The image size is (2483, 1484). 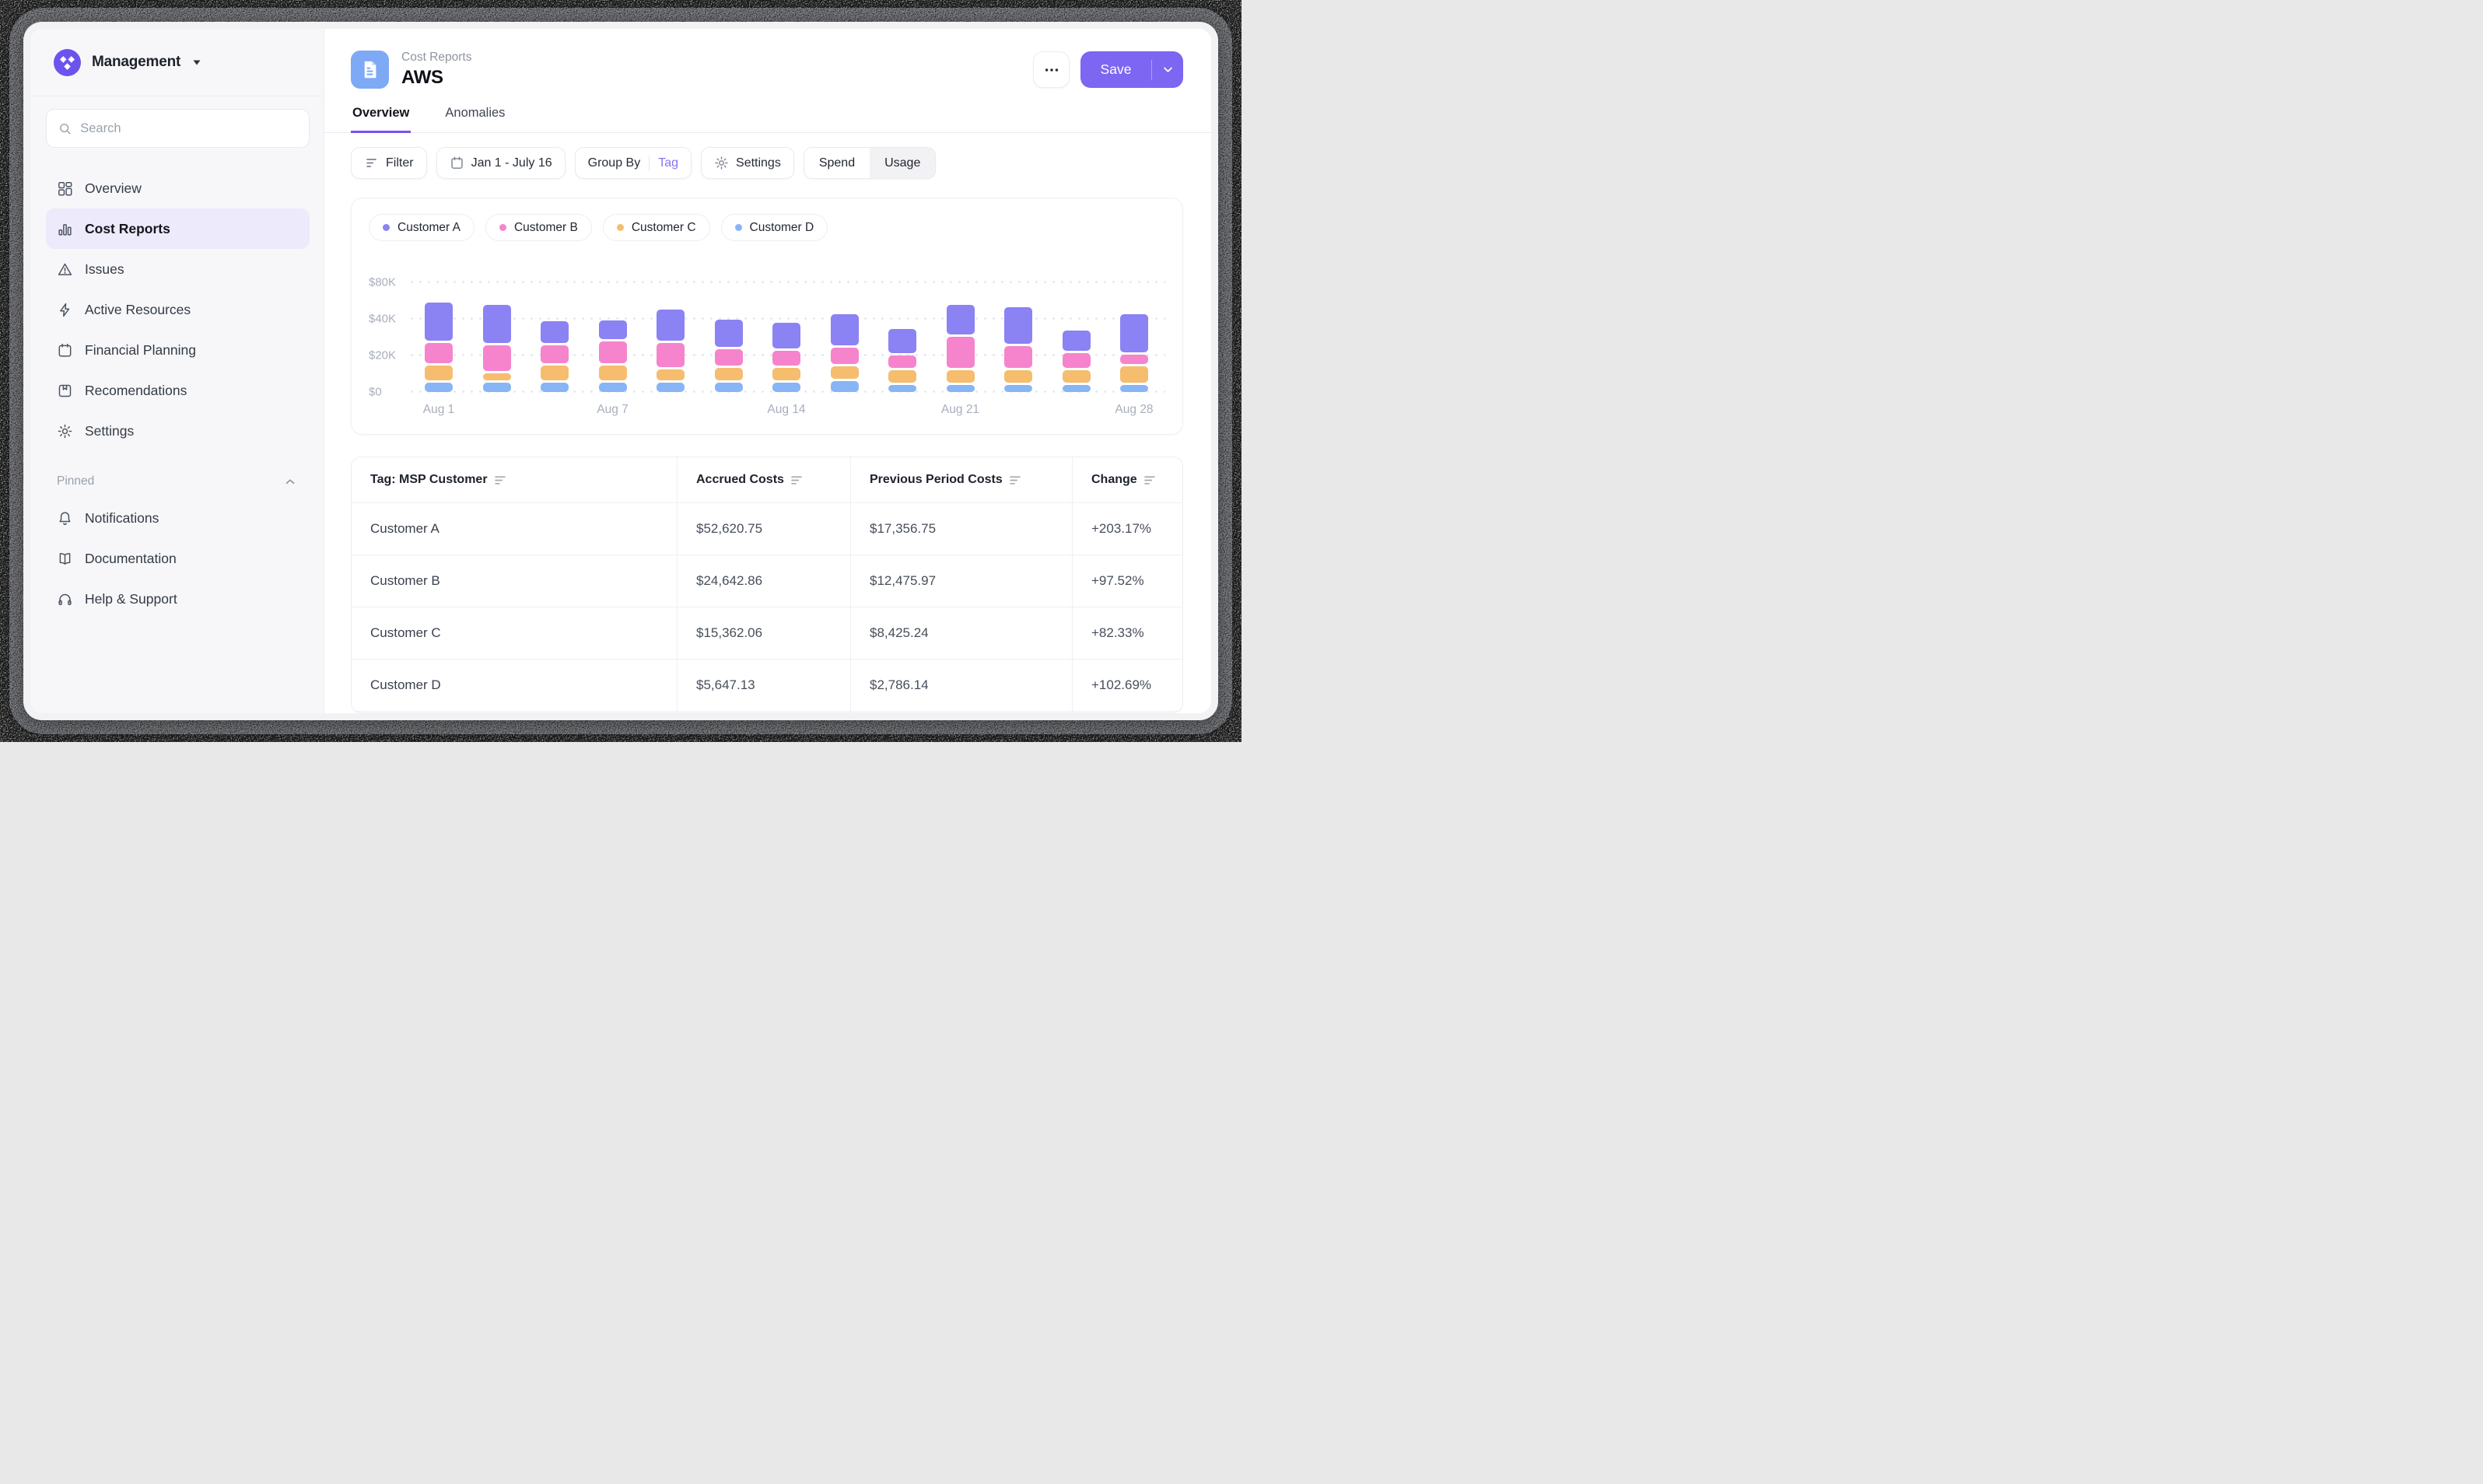 What do you see at coordinates (400, 163) in the screenshot?
I see `filter-label: Filter` at bounding box center [400, 163].